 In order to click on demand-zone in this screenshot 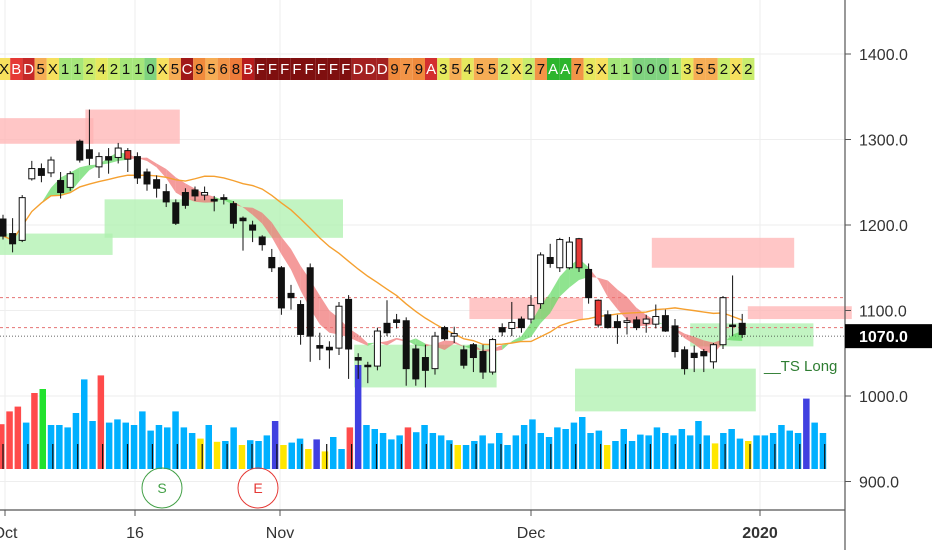, I will do `click(665, 390)`.